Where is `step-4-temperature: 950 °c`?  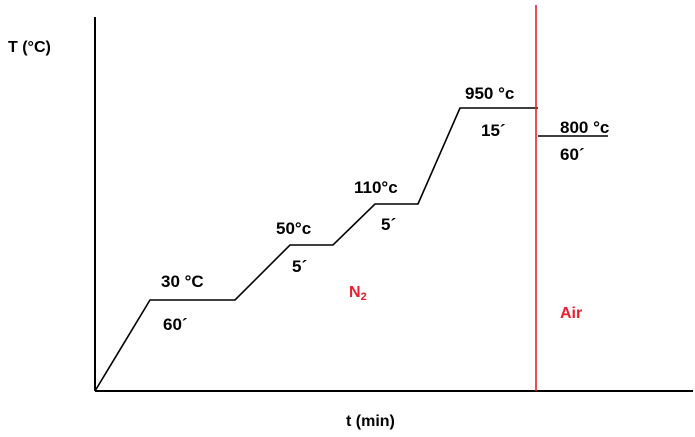
step-4-temperature: 950 °c is located at coordinates (489, 93).